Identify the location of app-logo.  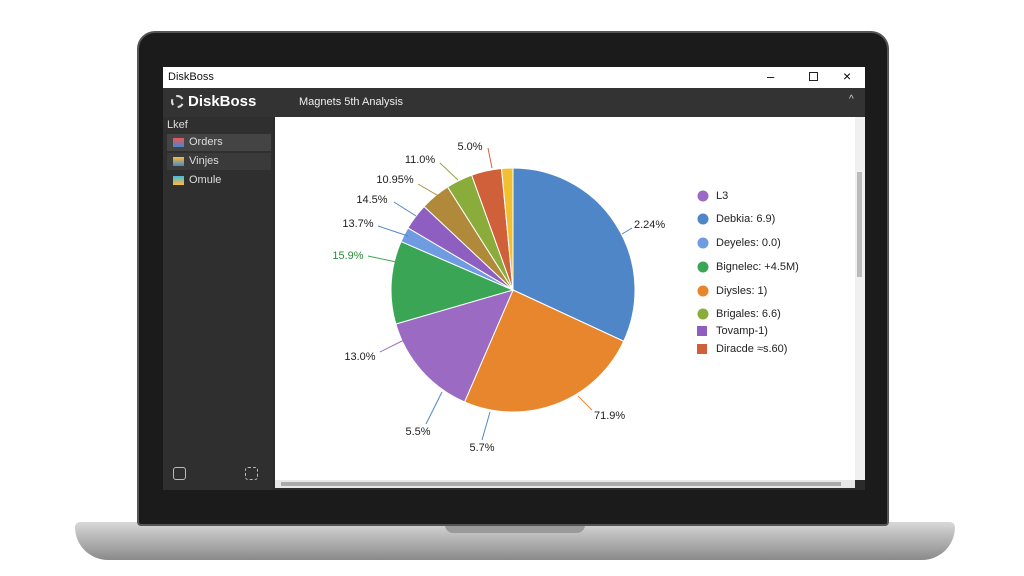
(177, 101).